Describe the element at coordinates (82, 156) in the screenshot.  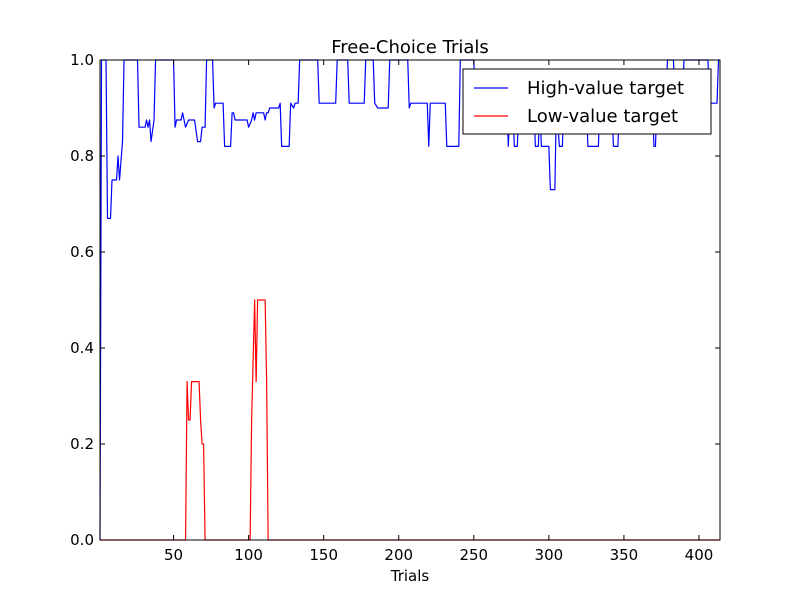
I see `y-tick-label: 0.8` at that location.